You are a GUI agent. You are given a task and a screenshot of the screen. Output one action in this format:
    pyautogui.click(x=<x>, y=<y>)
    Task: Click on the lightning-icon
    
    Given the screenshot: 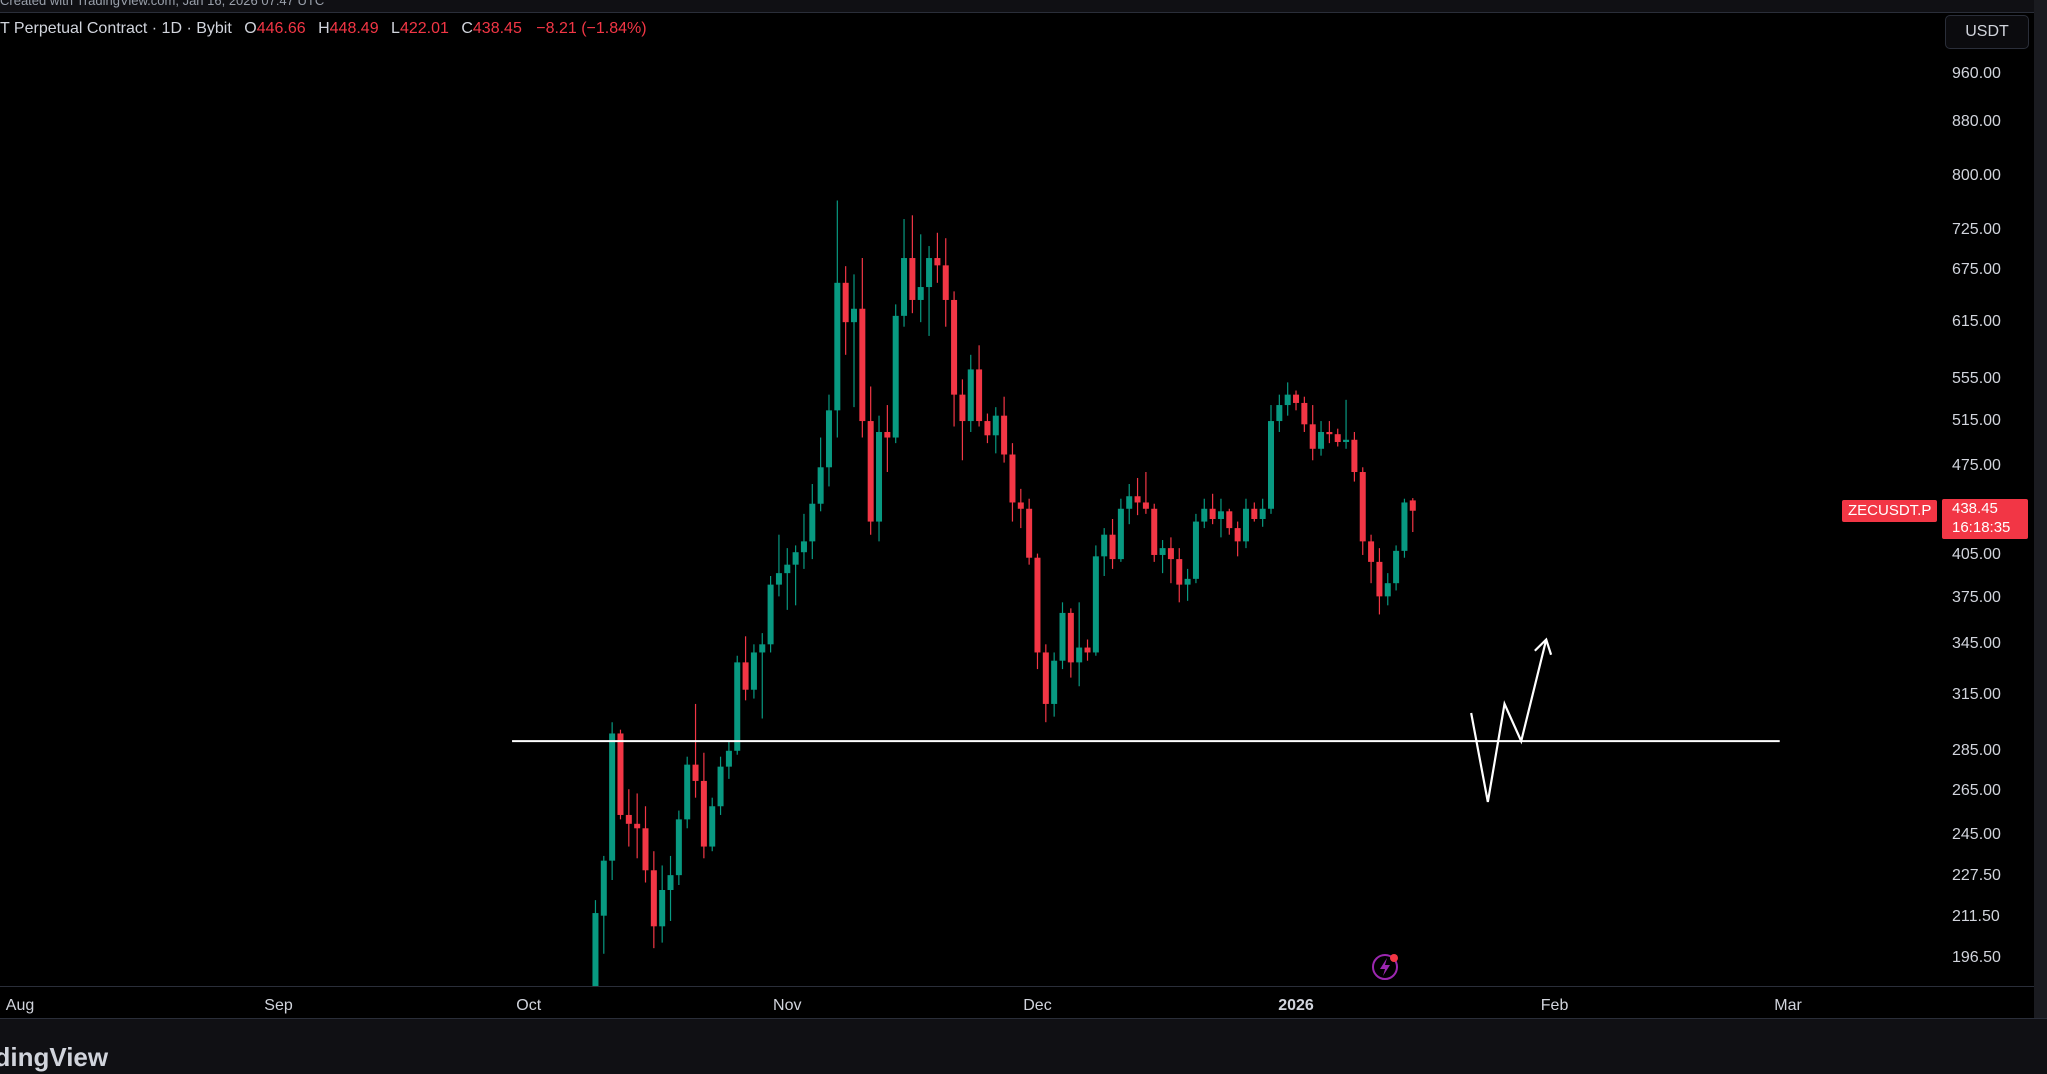 What is the action you would take?
    pyautogui.click(x=1386, y=966)
    